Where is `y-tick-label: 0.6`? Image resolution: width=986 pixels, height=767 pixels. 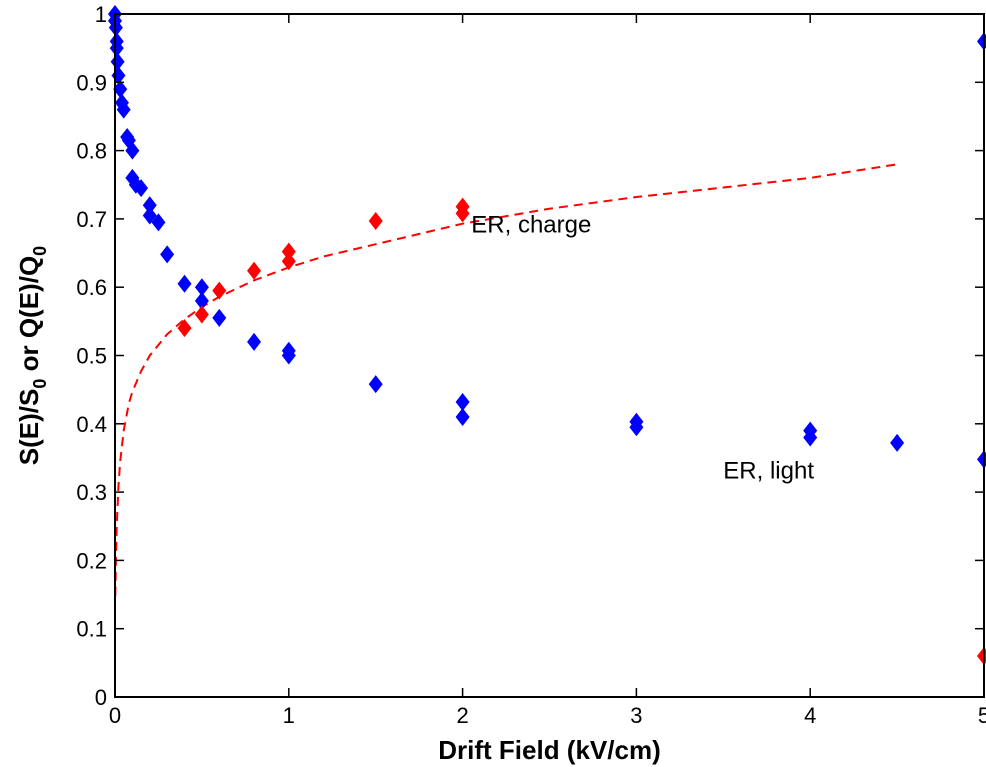
y-tick-label: 0.6 is located at coordinates (91, 287).